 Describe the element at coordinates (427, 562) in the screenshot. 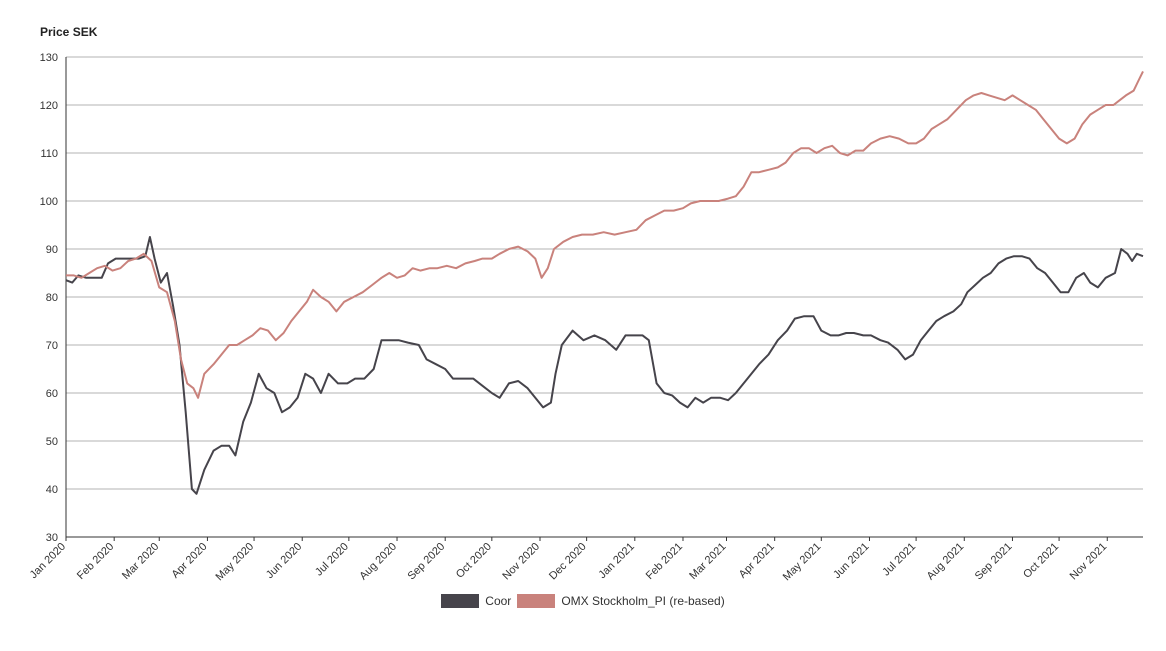

I see `x-tick-label: Sep 2020` at that location.